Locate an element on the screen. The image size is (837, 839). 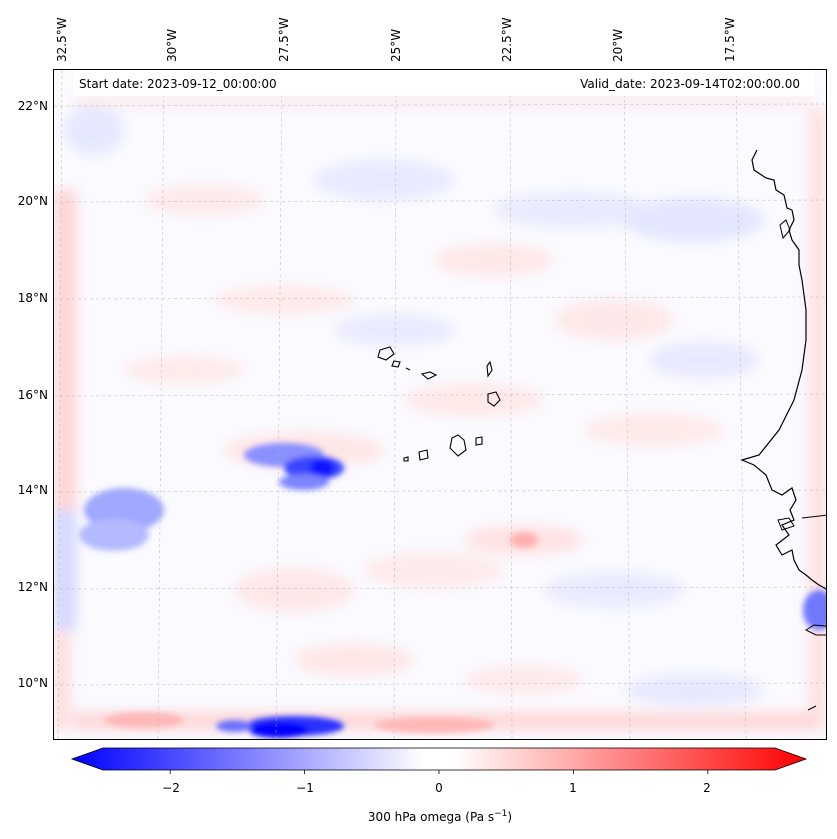
lat-label: 22°N is located at coordinates (32, 106).